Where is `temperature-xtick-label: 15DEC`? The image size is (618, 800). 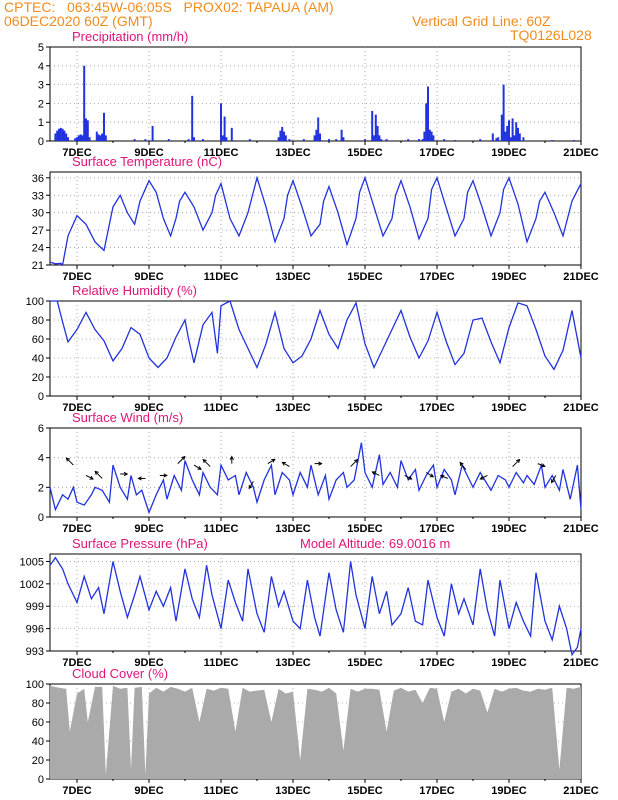 temperature-xtick-label: 15DEC is located at coordinates (365, 277).